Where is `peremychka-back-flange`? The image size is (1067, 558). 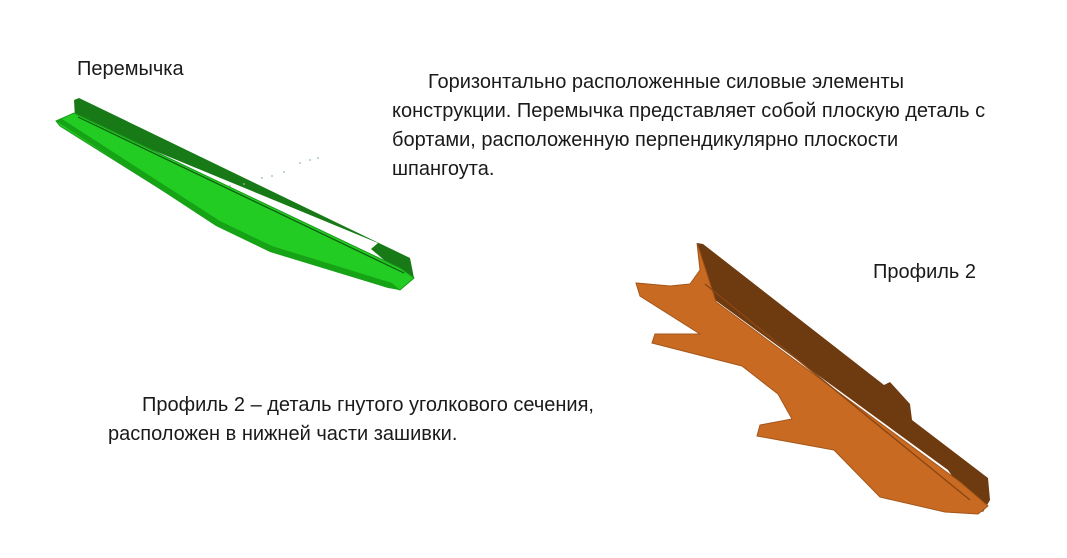 peremychka-back-flange is located at coordinates (244, 188).